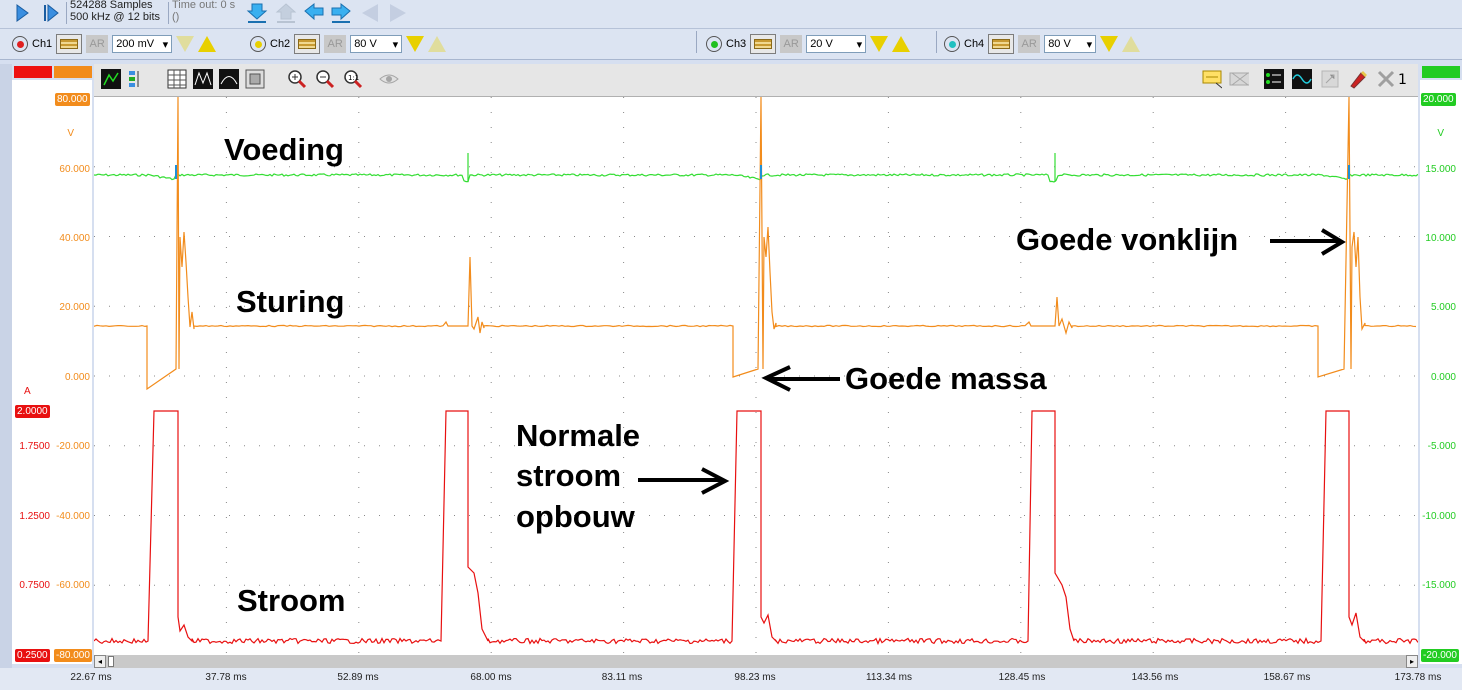 The width and height of the screenshot is (1462, 690). Describe the element at coordinates (491, 677) in the screenshot. I see `time-tick: 68.00 ms` at that location.